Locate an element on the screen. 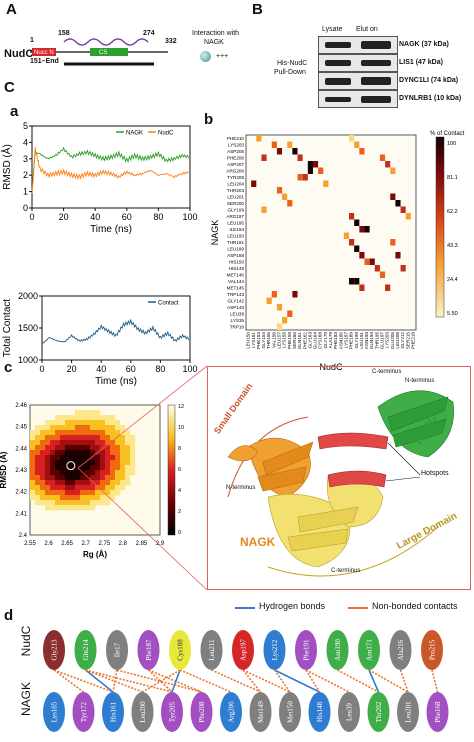  y-tick-label: 1500 is located at coordinates (28, 328).